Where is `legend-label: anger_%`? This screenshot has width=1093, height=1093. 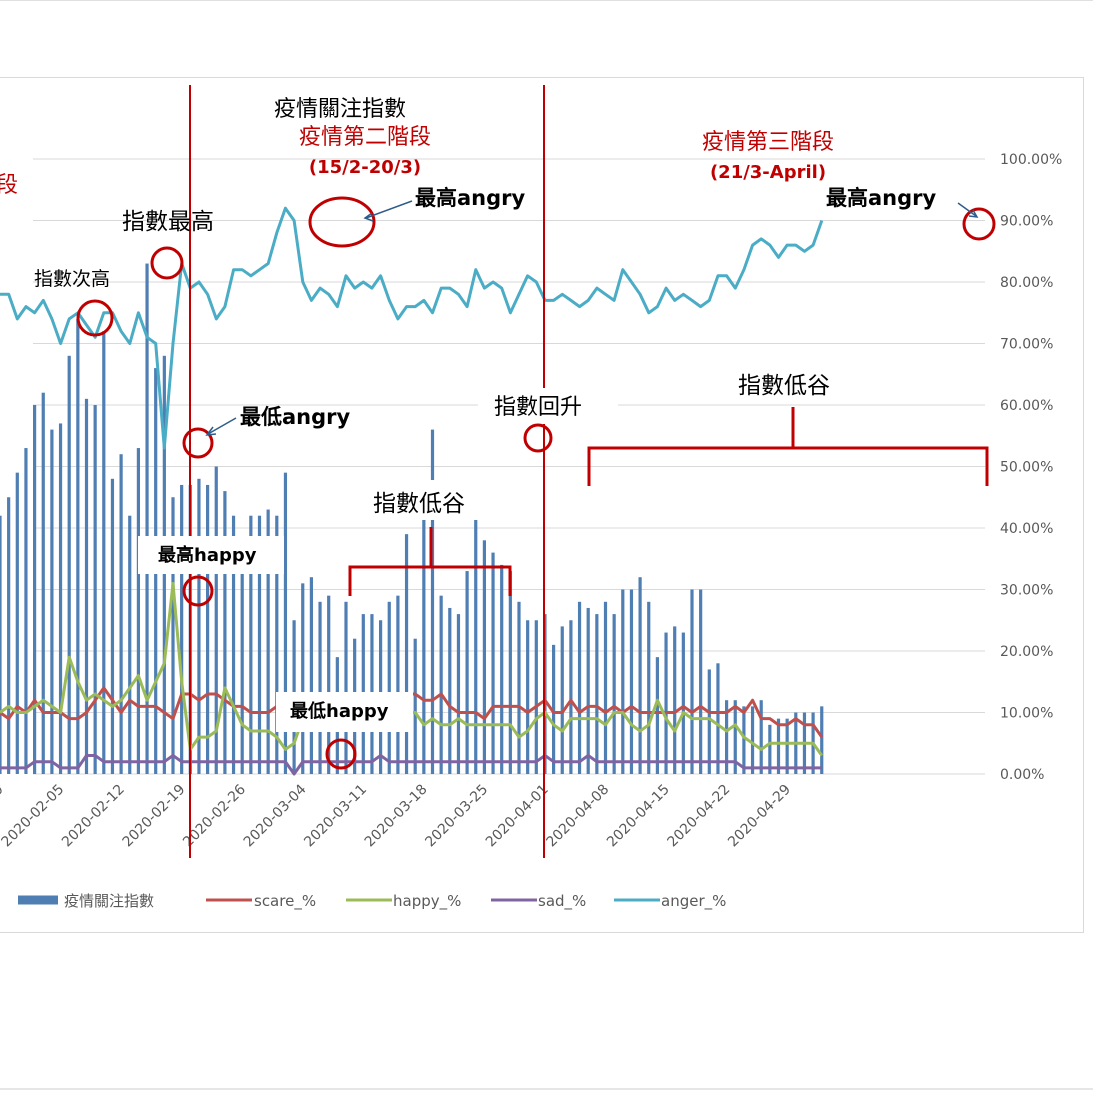 legend-label: anger_% is located at coordinates (693, 901).